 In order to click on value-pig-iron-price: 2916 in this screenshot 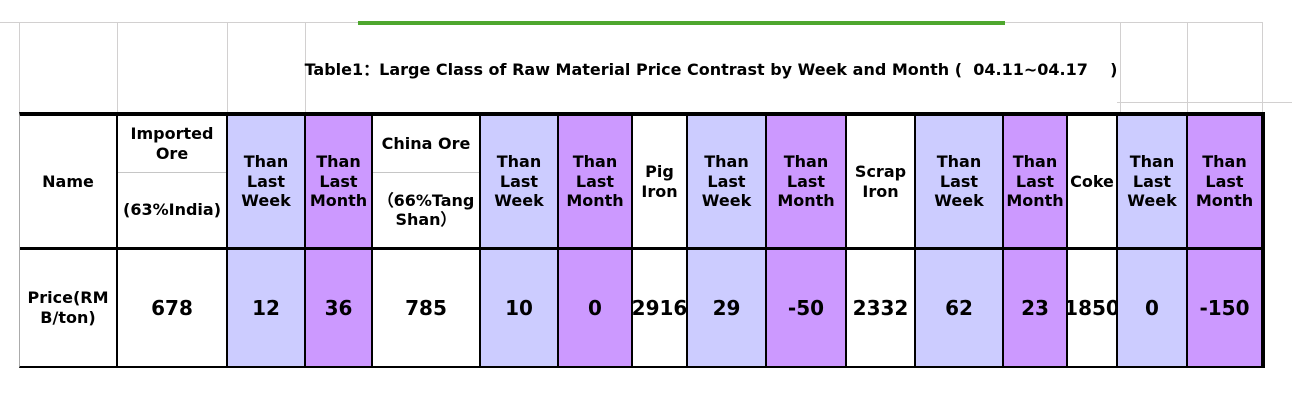, I will do `click(660, 308)`.